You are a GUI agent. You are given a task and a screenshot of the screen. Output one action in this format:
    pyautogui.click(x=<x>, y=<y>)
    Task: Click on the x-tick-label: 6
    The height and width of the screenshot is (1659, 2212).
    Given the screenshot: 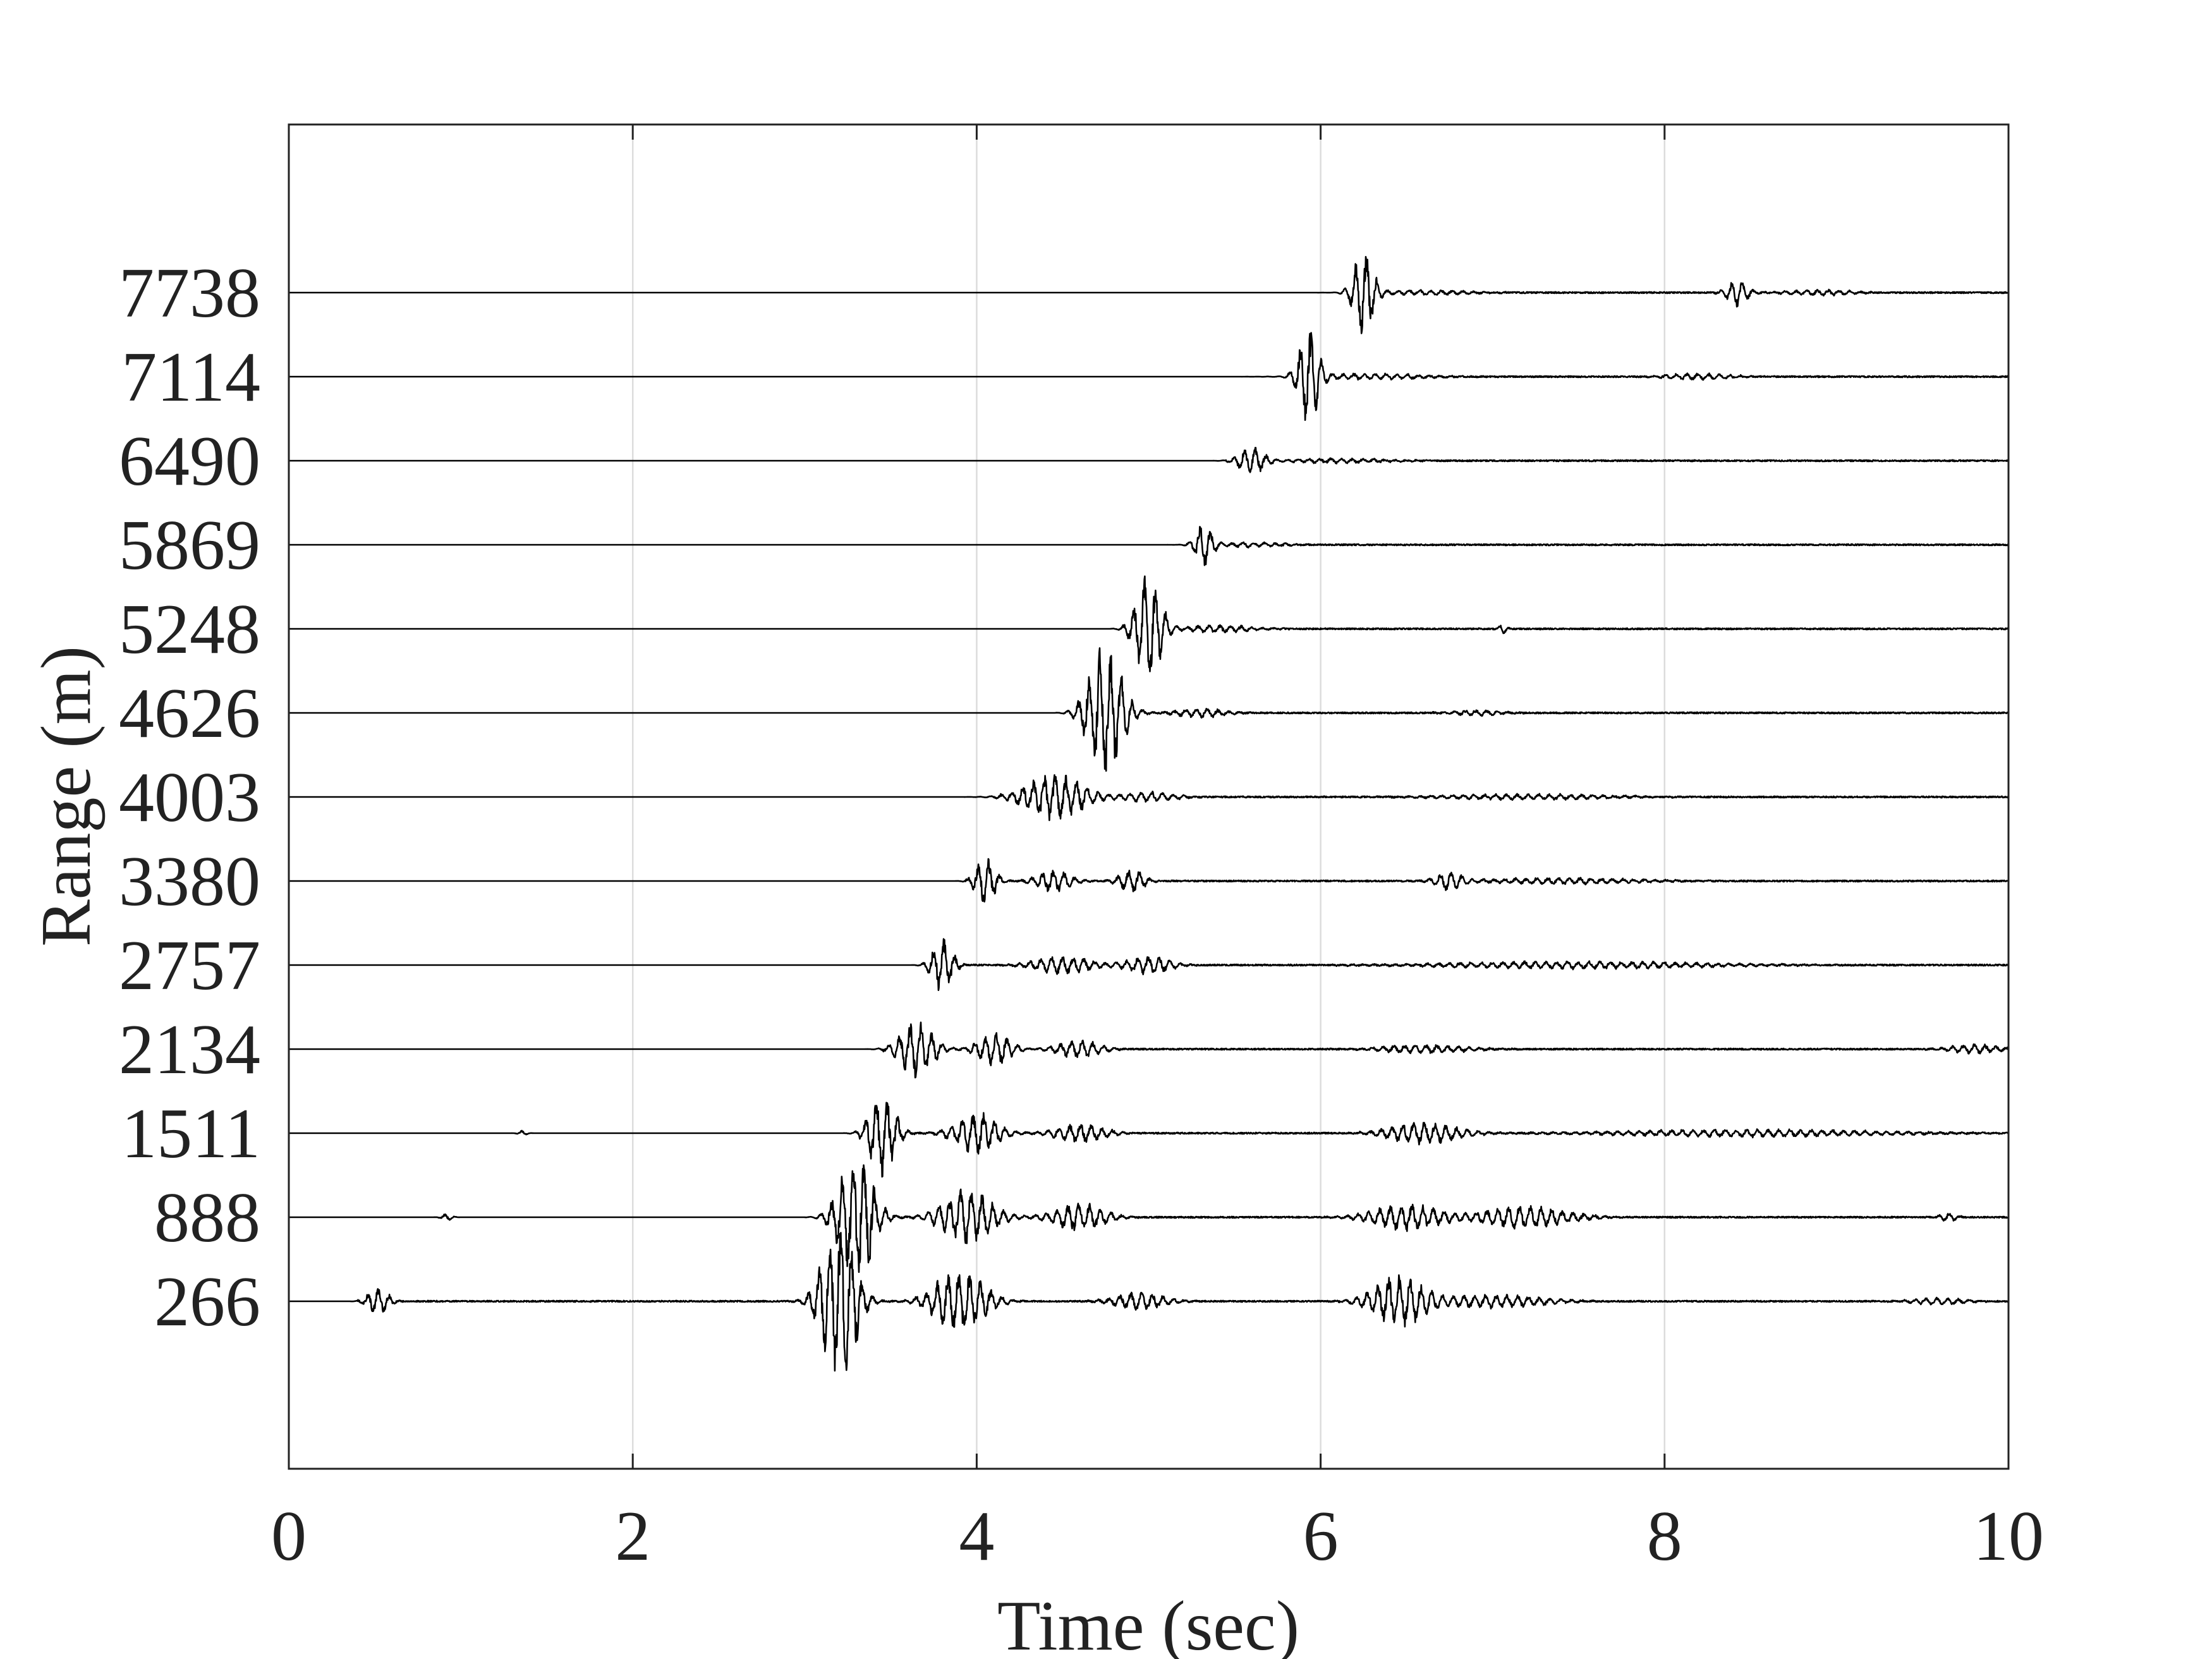 What is the action you would take?
    pyautogui.click(x=1321, y=1536)
    